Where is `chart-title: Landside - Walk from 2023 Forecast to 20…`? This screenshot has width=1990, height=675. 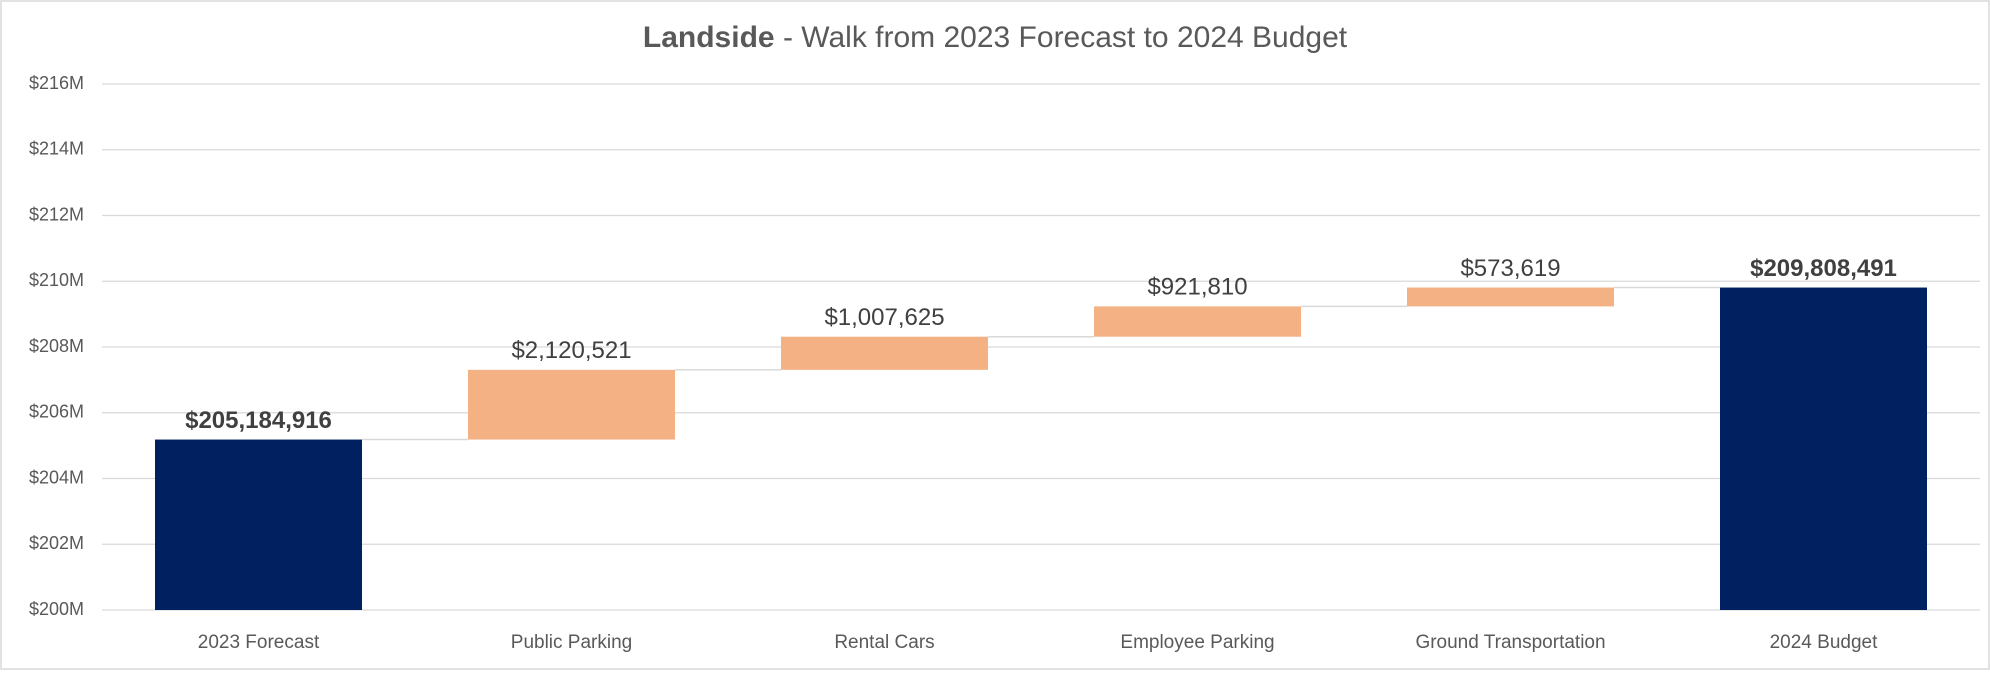 chart-title: Landside - Walk from 2023 Forecast to 20… is located at coordinates (995, 37).